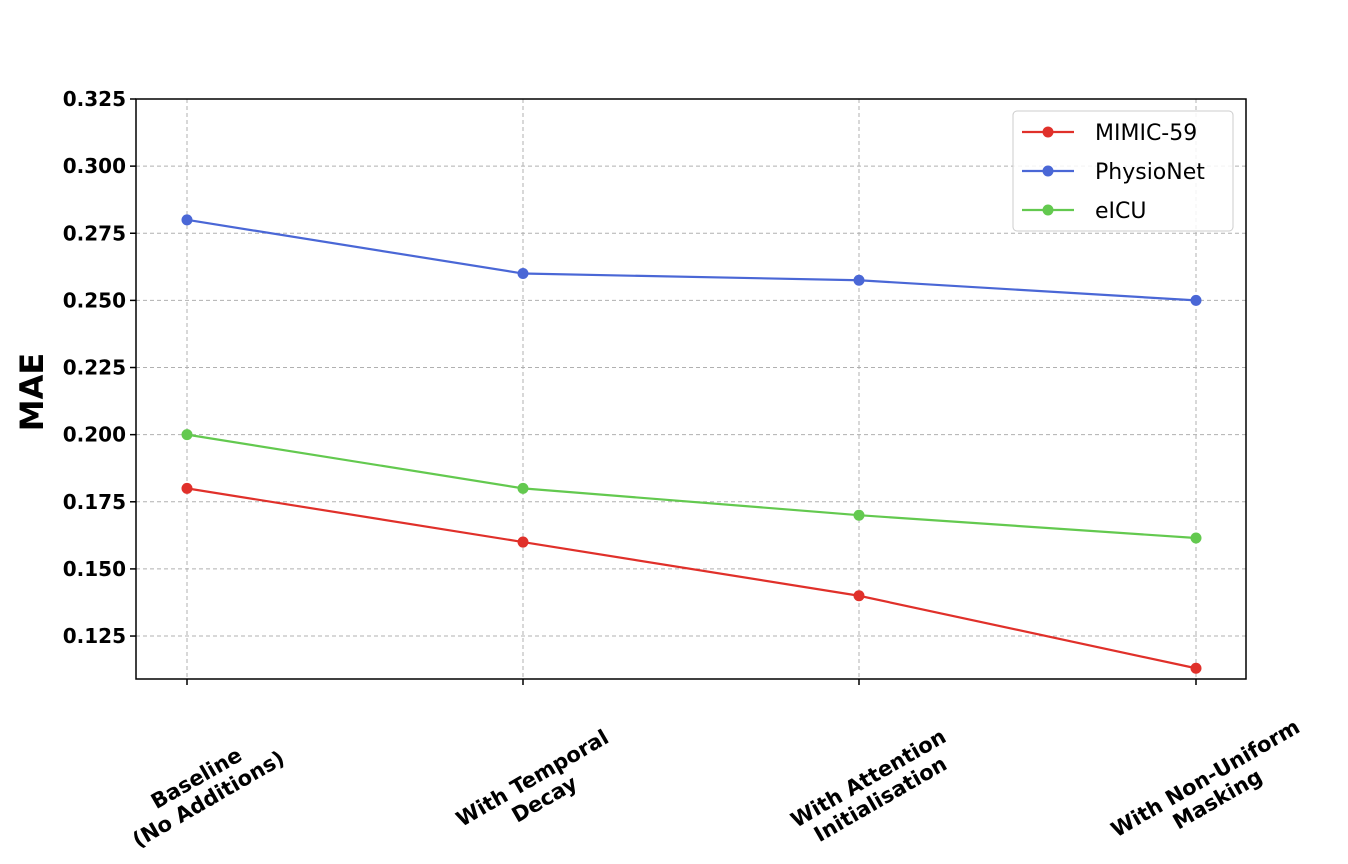  What do you see at coordinates (538, 788) in the screenshot?
I see `x-tick-label: With TemporalDecay` at bounding box center [538, 788].